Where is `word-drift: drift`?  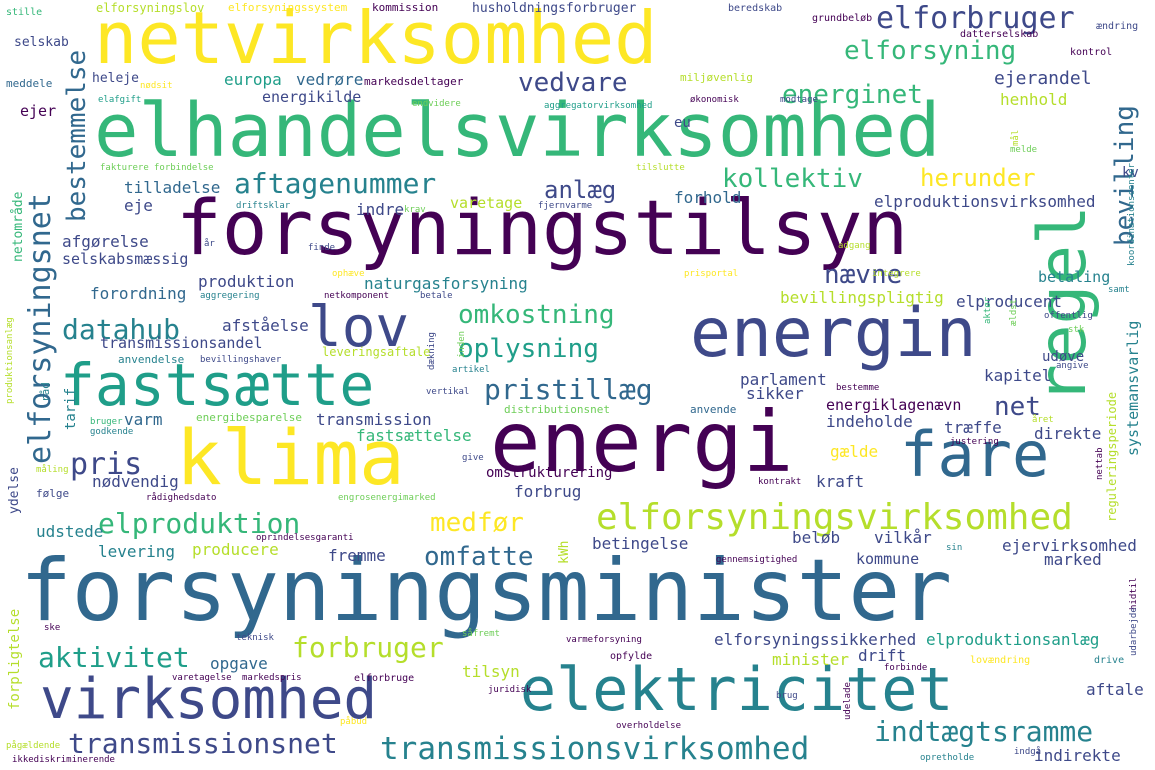 word-drift: drift is located at coordinates (882, 655).